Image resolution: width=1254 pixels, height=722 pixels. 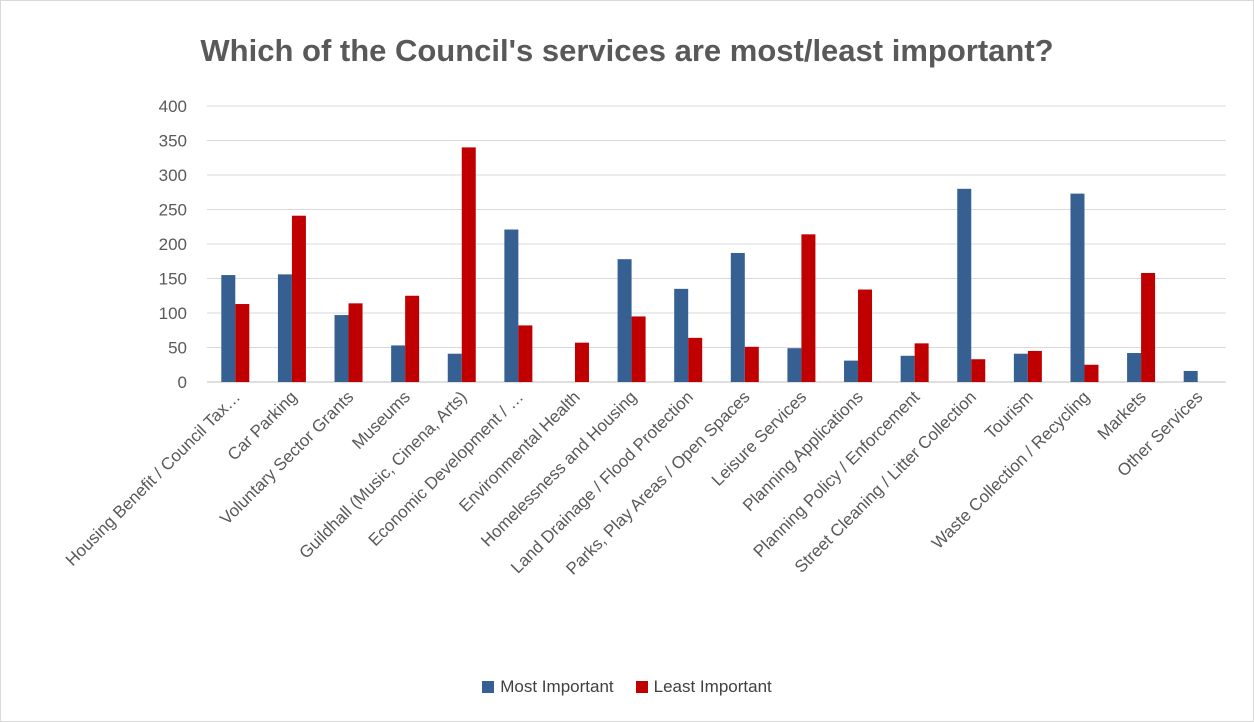 I want to click on y-tick-label: 250, so click(x=173, y=210).